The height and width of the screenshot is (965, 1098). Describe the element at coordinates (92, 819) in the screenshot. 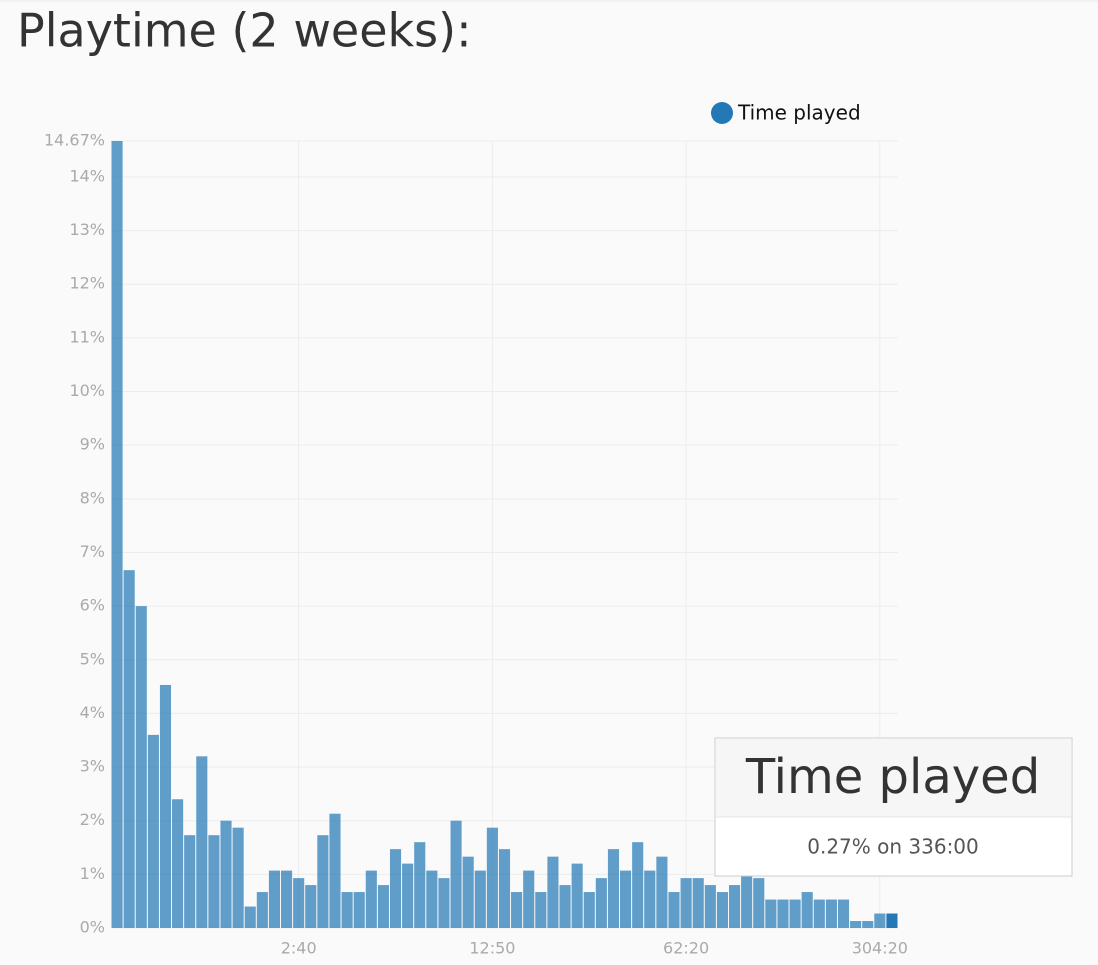

I see `y-tick-label: 2%` at that location.